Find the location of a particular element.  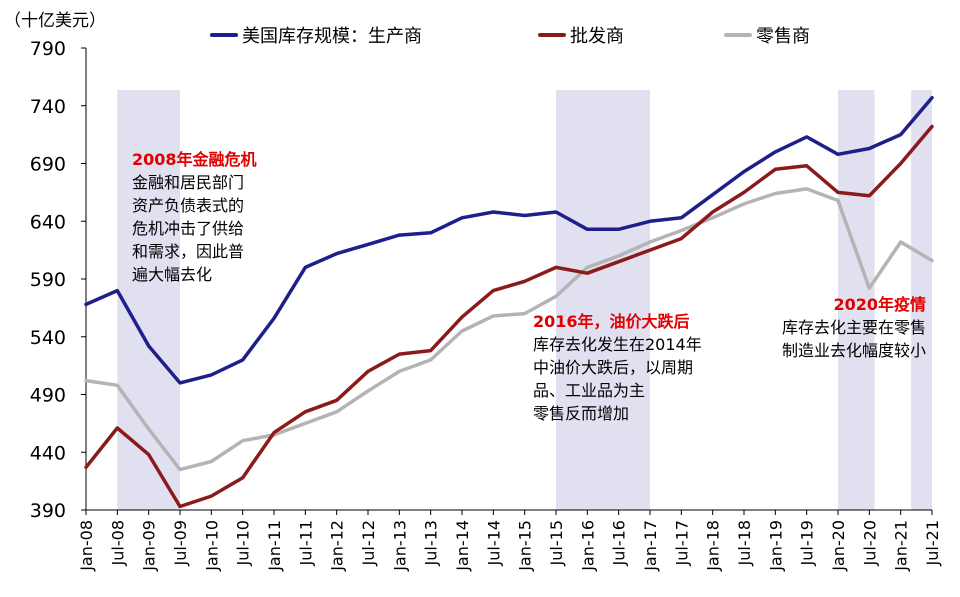

x-tick-label: Jan-21 is located at coordinates (901, 546).